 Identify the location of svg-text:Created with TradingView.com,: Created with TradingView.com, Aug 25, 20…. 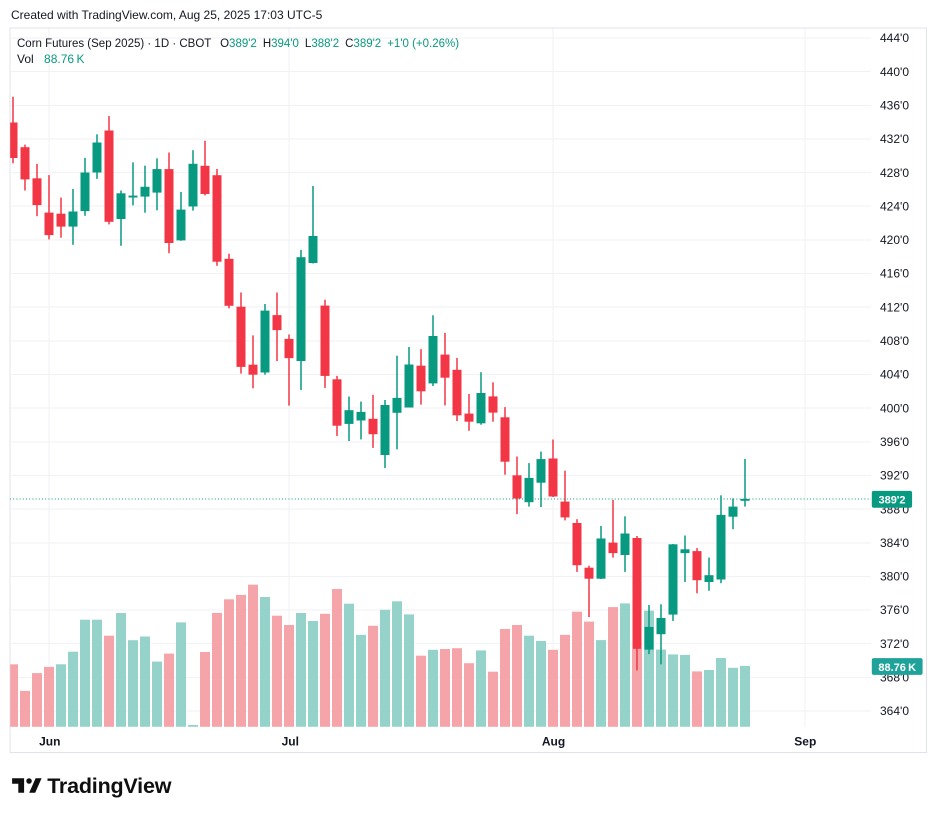
(167, 15).